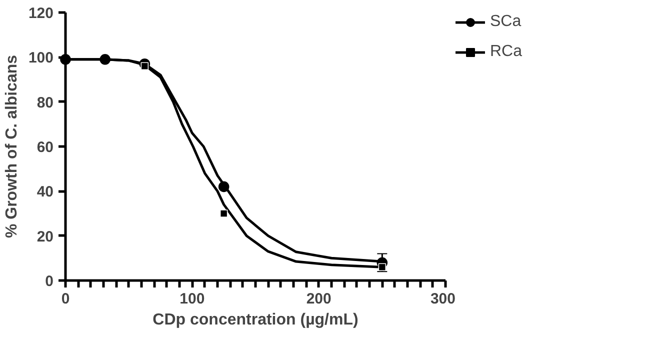 This screenshot has width=650, height=361. I want to click on x-tick-label: 300, so click(443, 299).